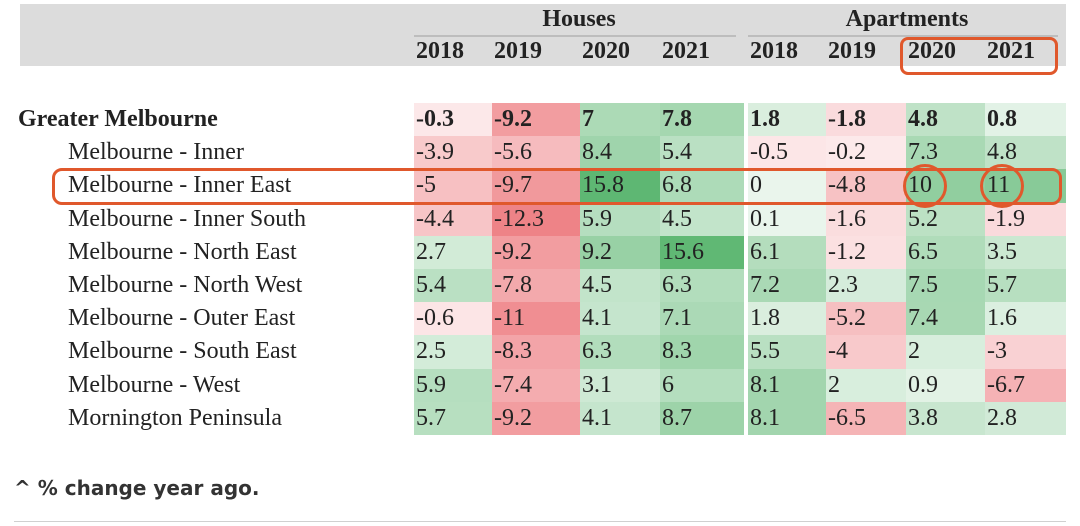  What do you see at coordinates (536, 319) in the screenshot?
I see `heat-cell: -11` at bounding box center [536, 319].